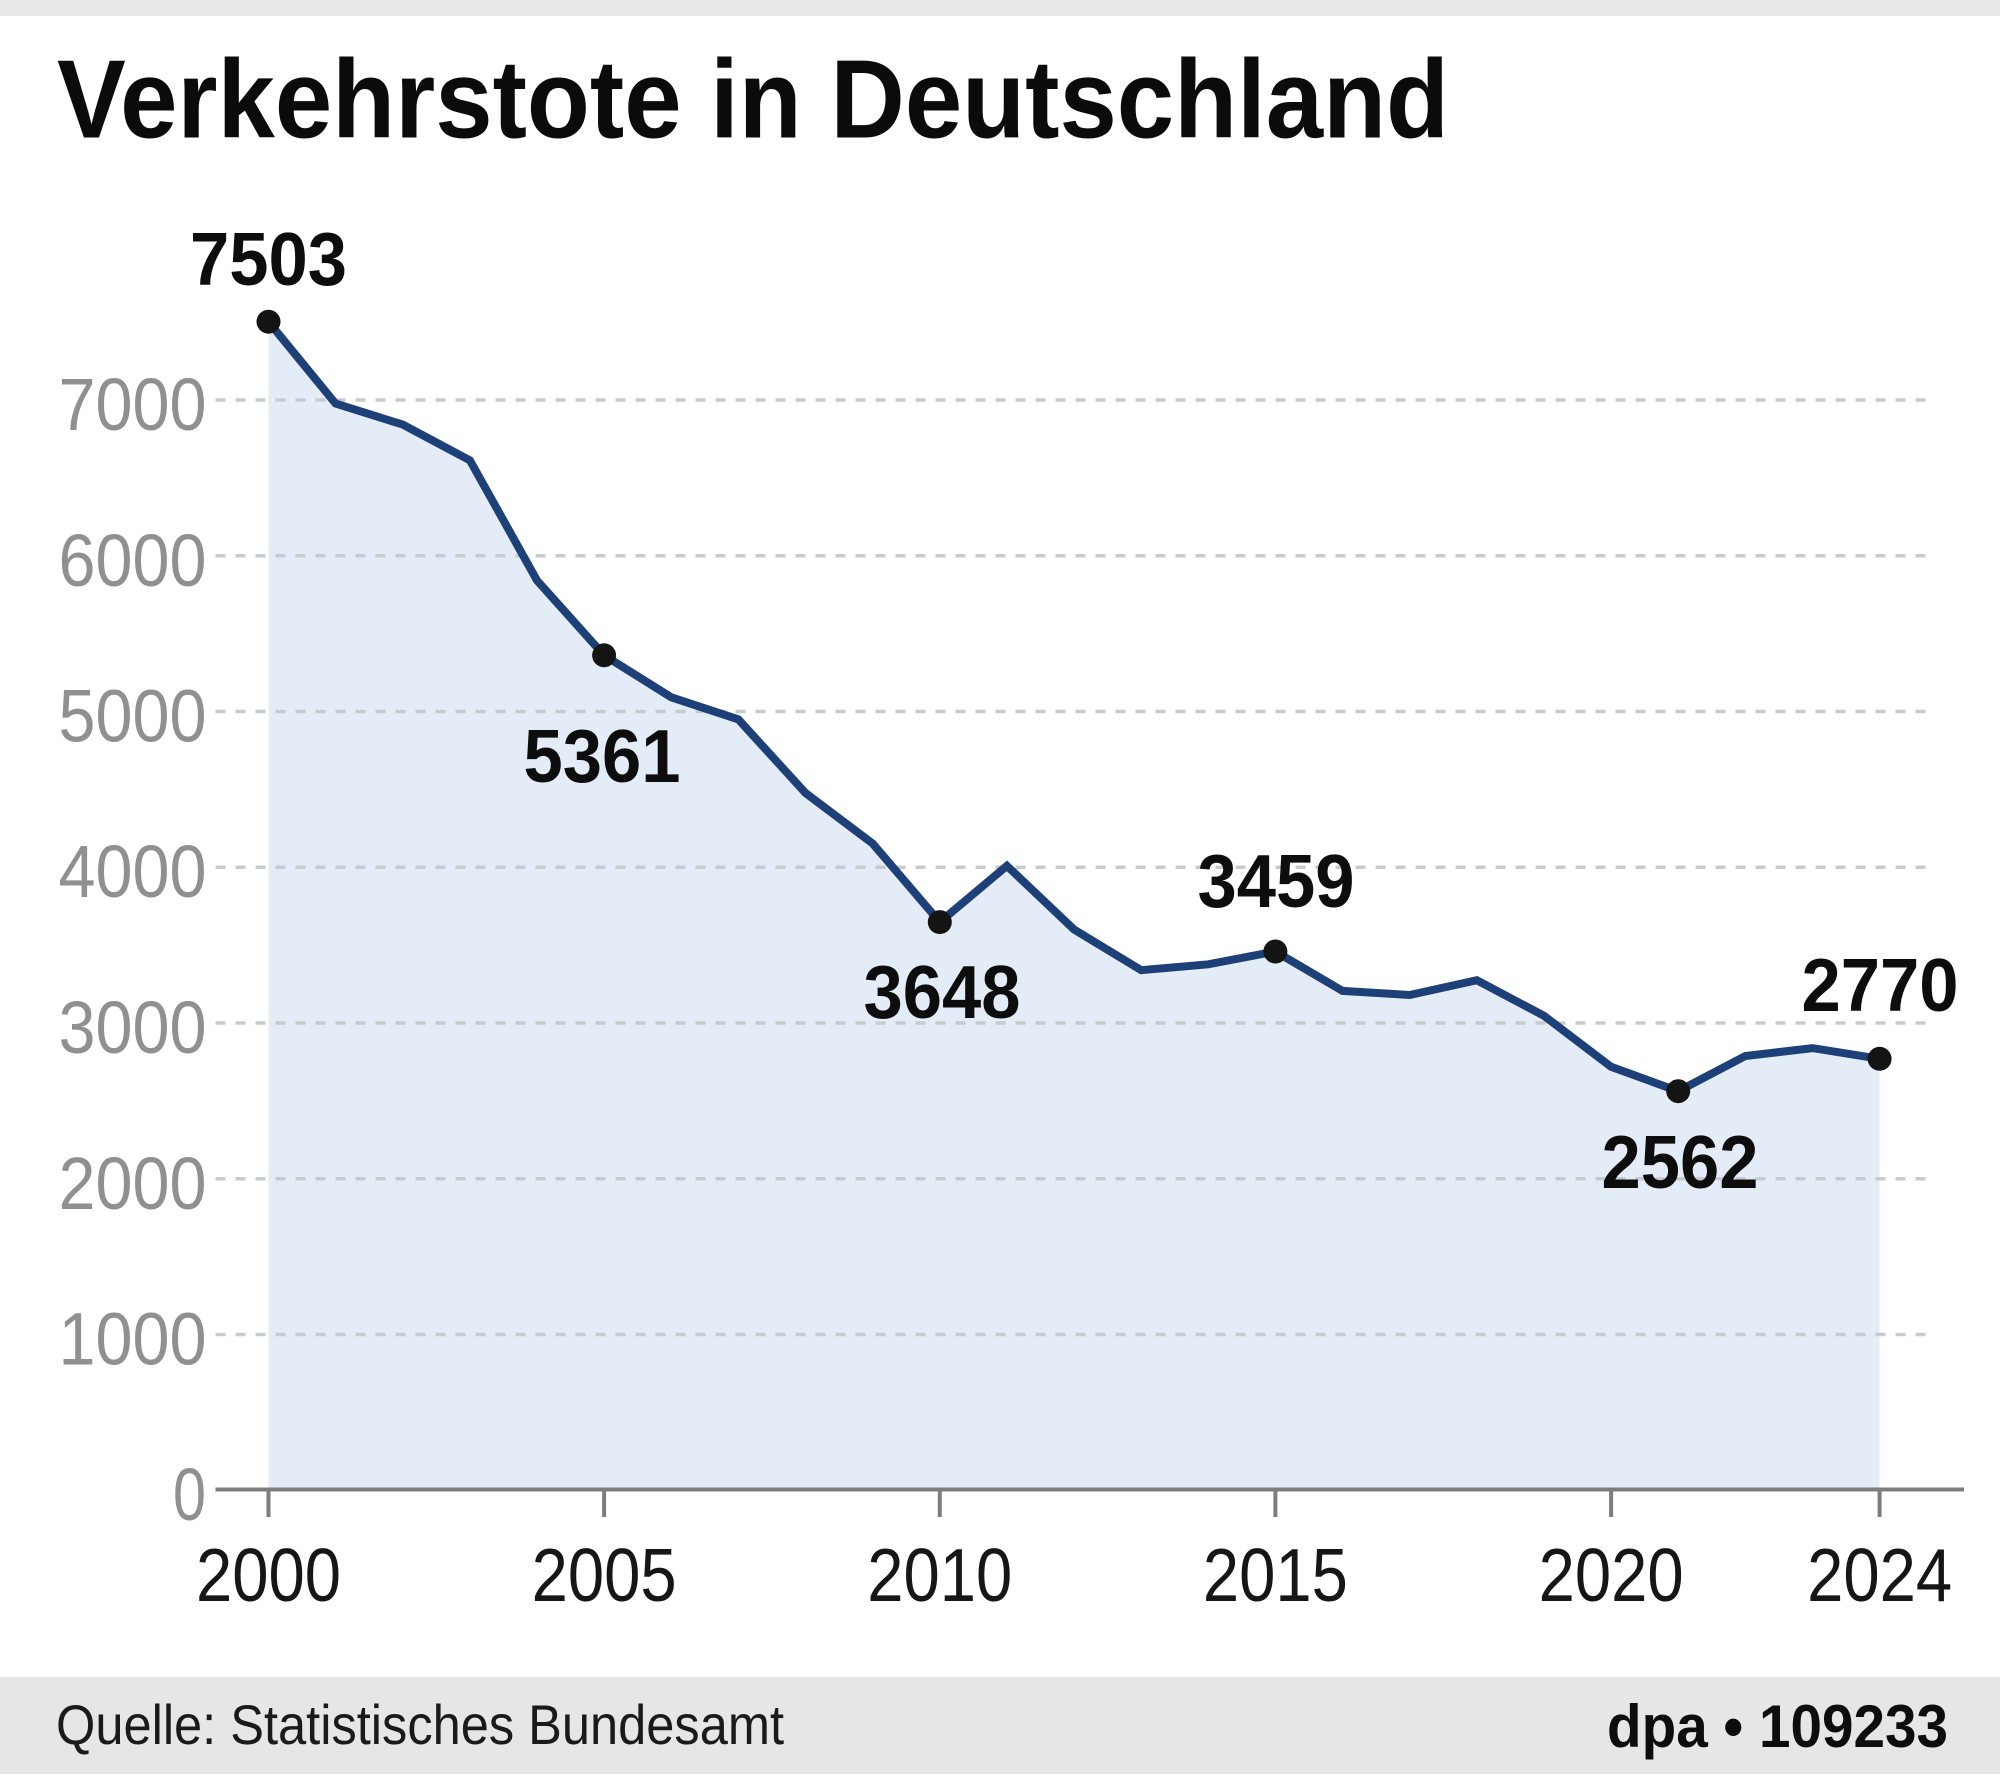 This screenshot has width=2000, height=1780. Describe the element at coordinates (604, 1575) in the screenshot. I see `svg-text: 2005` at that location.